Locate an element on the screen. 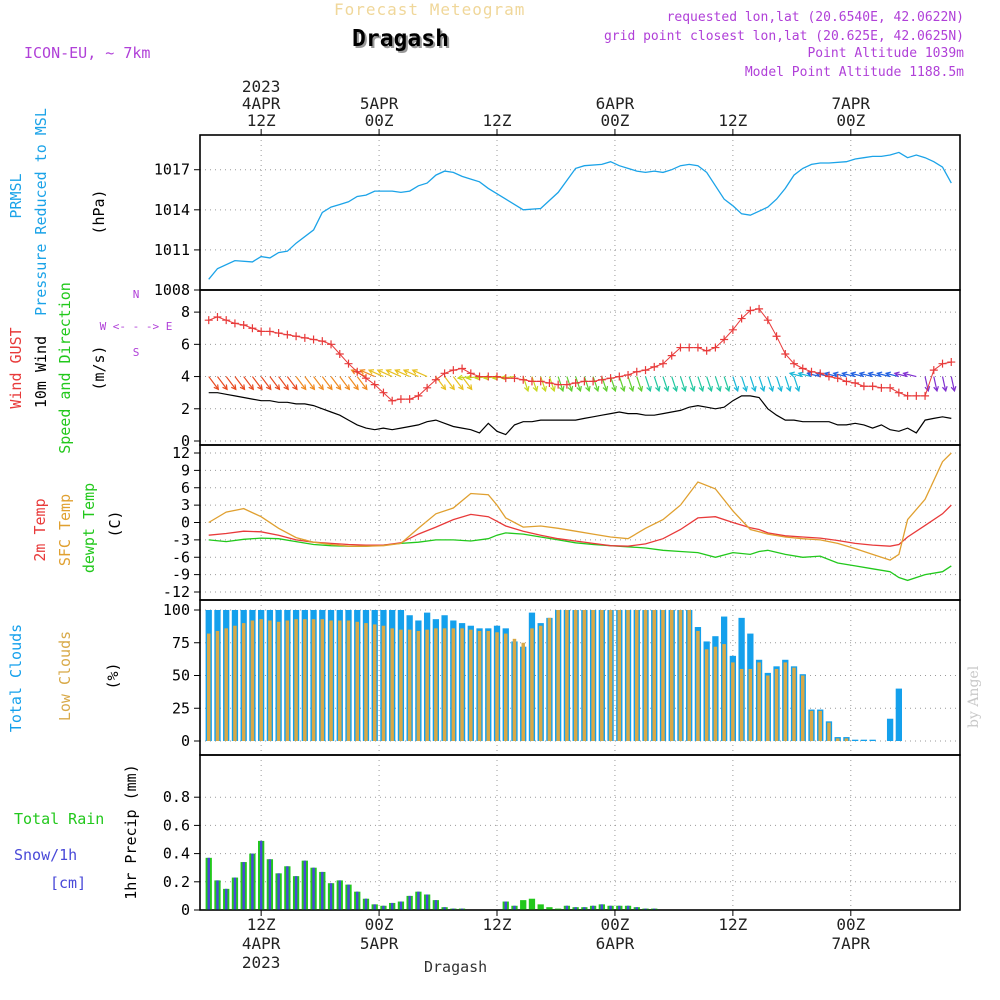 The height and width of the screenshot is (1000, 1000). y-tick-label: 9 is located at coordinates (185, 470).